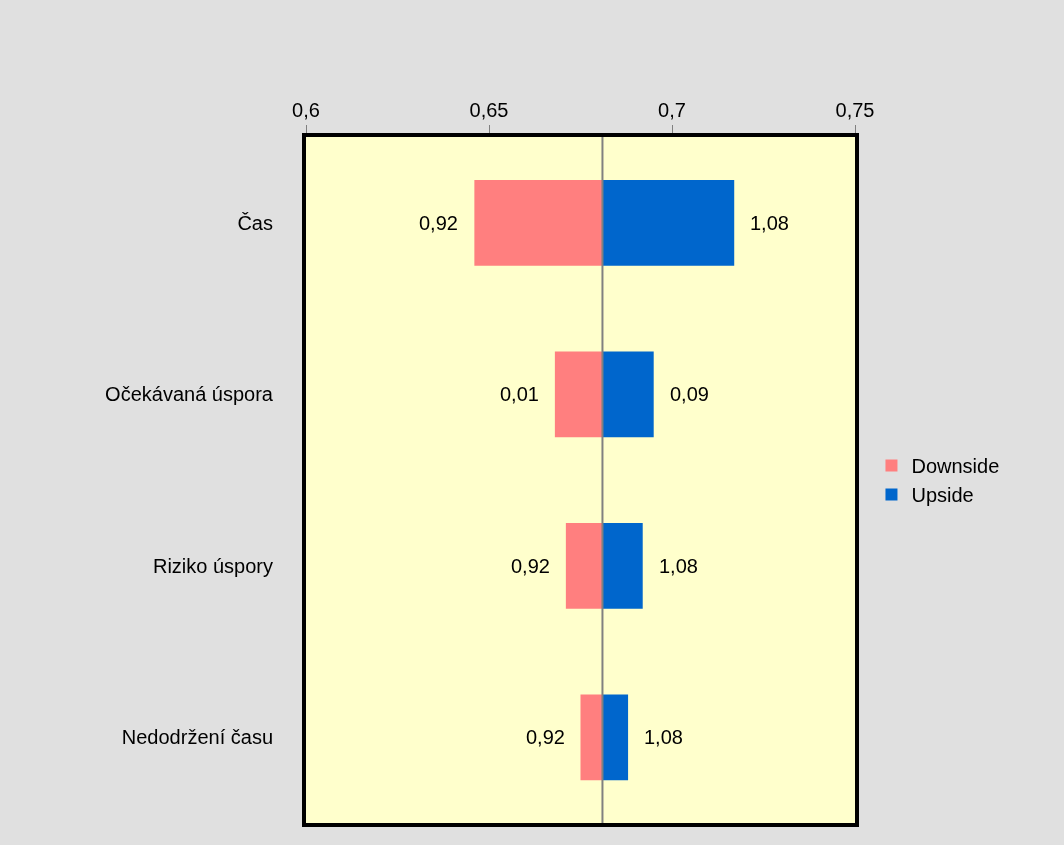 This screenshot has height=845, width=1064. I want to click on legend-label: Upside, so click(942, 495).